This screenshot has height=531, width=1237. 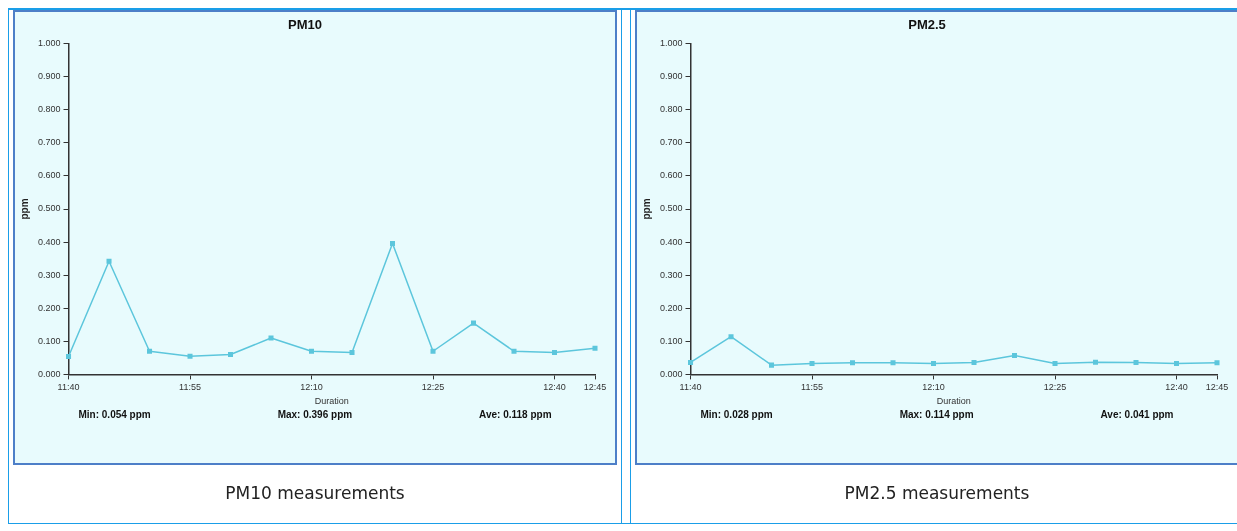 What do you see at coordinates (736, 414) in the screenshot?
I see `text: Min: 0.028 ppm` at bounding box center [736, 414].